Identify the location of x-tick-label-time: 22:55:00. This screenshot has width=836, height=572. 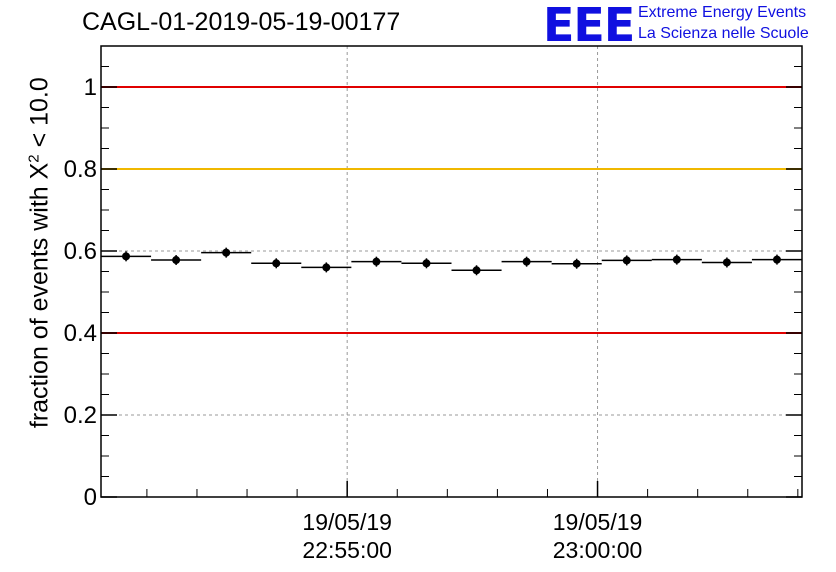
(347, 550).